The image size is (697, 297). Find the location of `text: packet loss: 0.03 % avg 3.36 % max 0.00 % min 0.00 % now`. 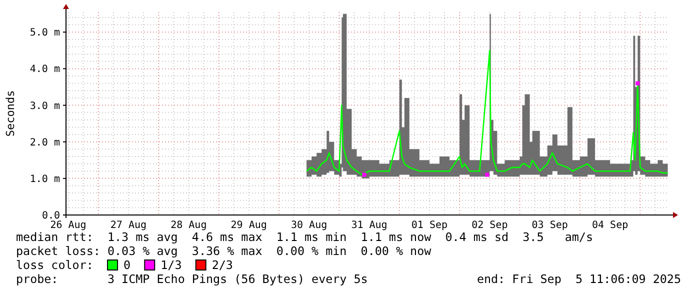

text: packet loss: 0.03 % avg 3.36 % max 0.00 % min 0.00 % now is located at coordinates (224, 251).